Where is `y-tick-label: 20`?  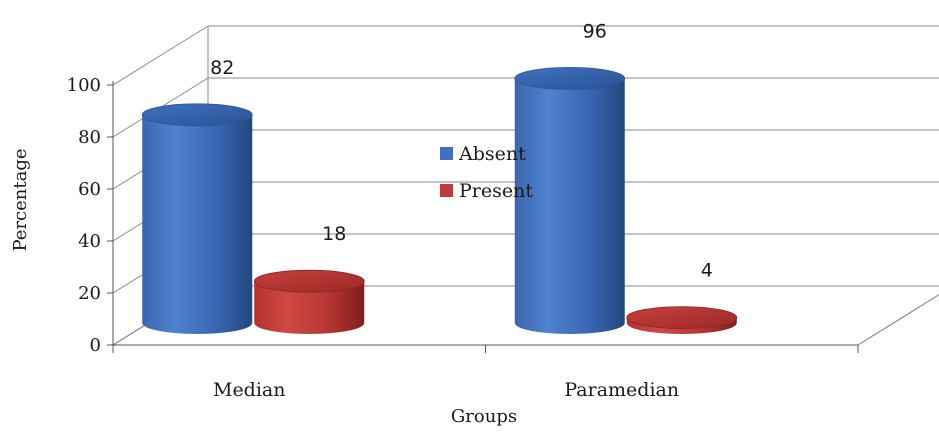 y-tick-label: 20 is located at coordinates (89, 293).